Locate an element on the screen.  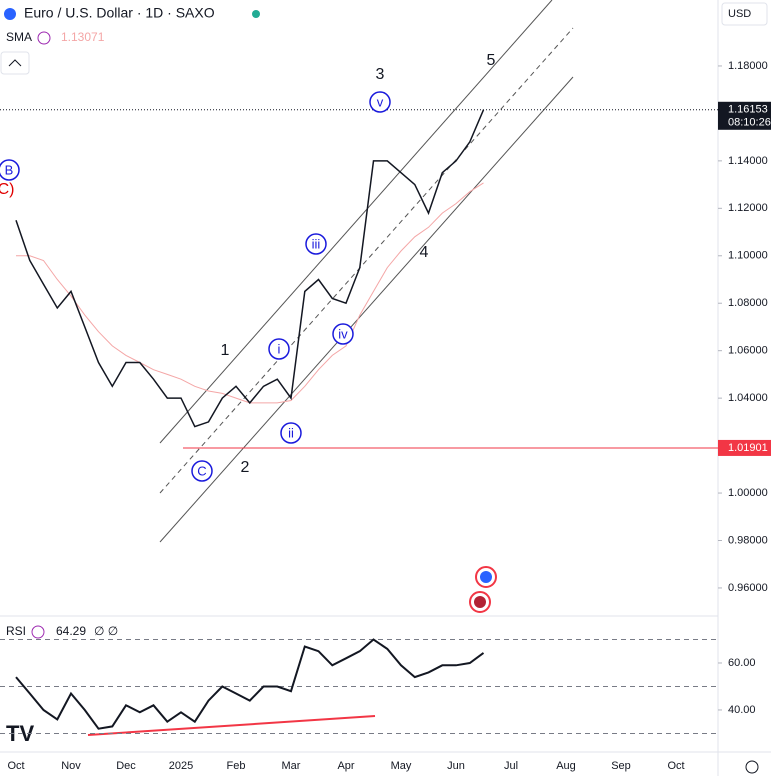
rsi-icon is located at coordinates (38, 632).